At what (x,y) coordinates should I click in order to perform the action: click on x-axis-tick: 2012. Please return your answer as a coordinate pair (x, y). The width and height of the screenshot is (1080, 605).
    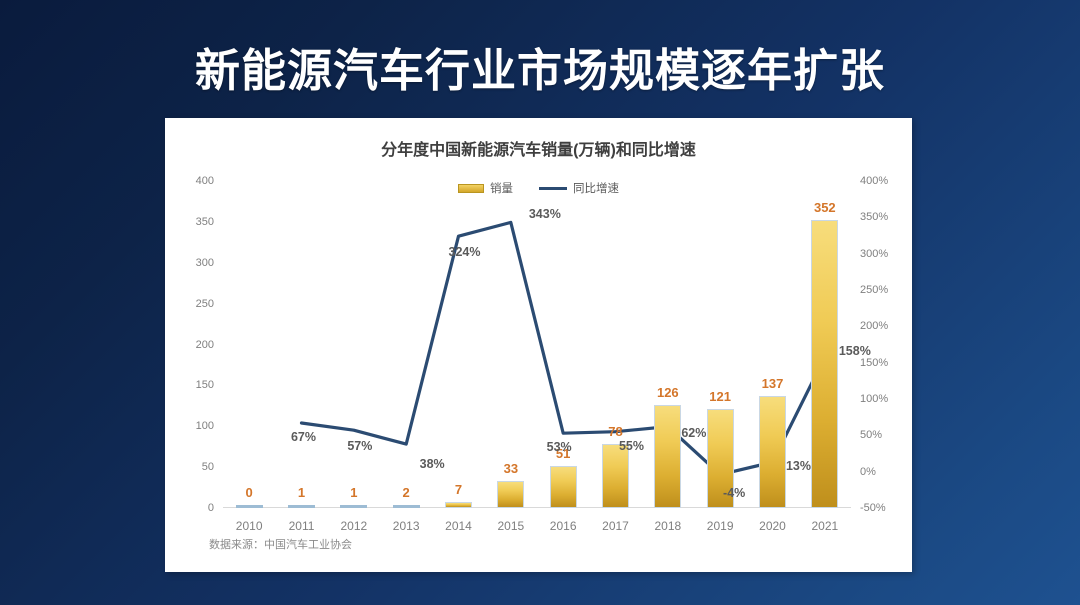
    Looking at the image, I should click on (354, 526).